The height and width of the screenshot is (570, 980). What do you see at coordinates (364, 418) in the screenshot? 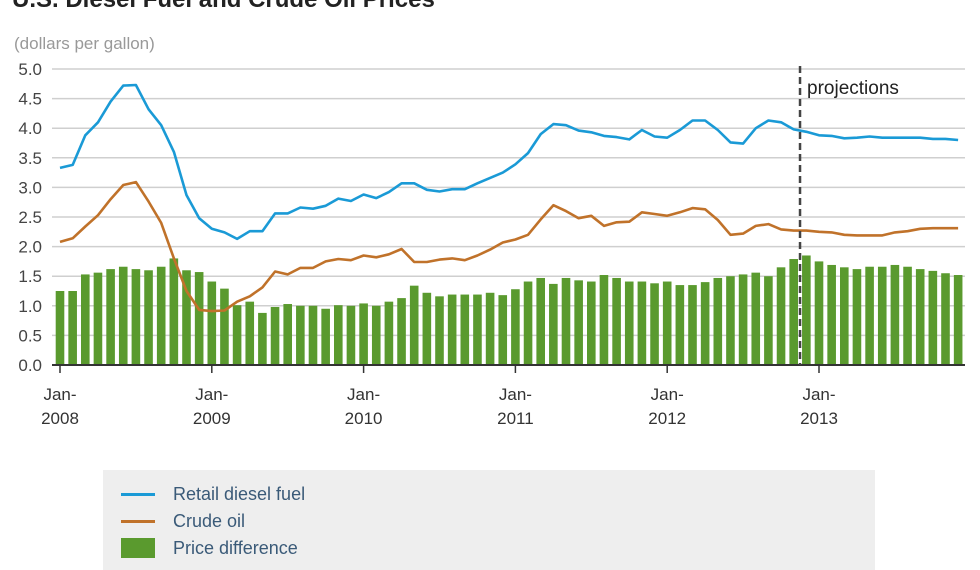
I see `x-tick-label: 2010` at bounding box center [364, 418].